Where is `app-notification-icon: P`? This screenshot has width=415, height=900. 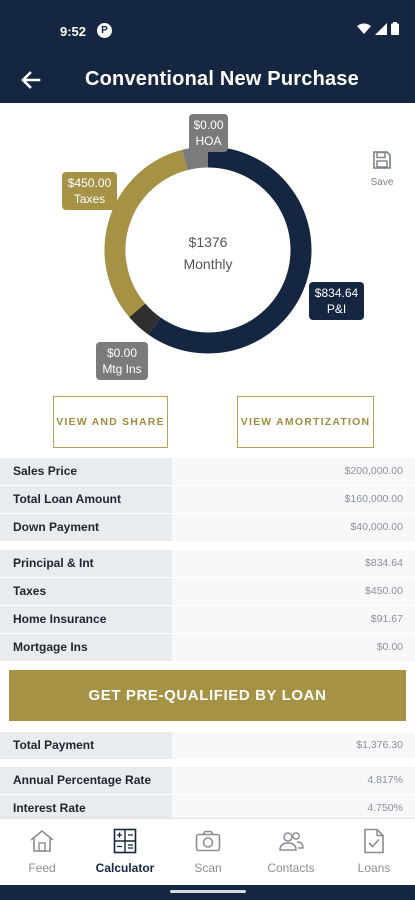
app-notification-icon: P is located at coordinates (104, 30).